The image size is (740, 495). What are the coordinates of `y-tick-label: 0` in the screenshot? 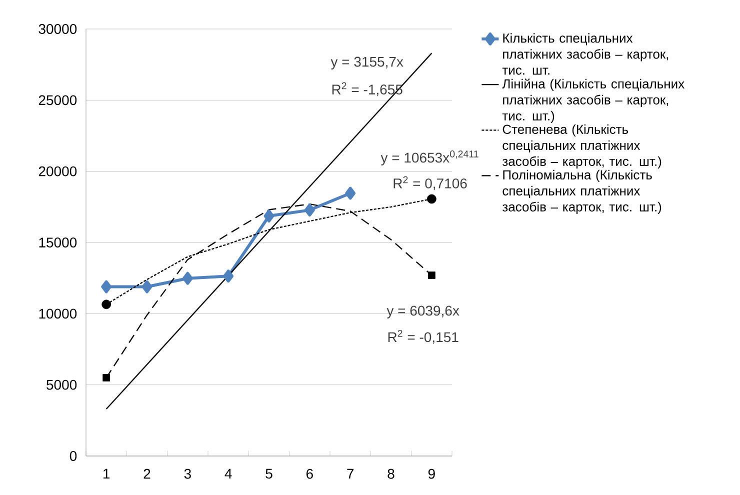 It's located at (73, 456).